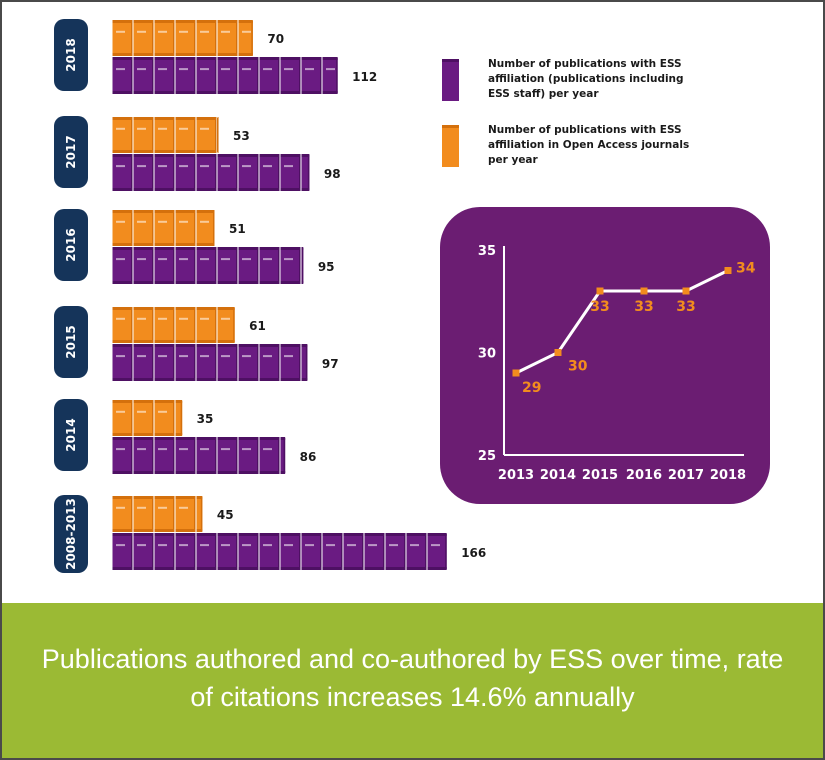 The height and width of the screenshot is (760, 825). What do you see at coordinates (157, 514) in the screenshot?
I see `bar-open-access-2008-2013` at bounding box center [157, 514].